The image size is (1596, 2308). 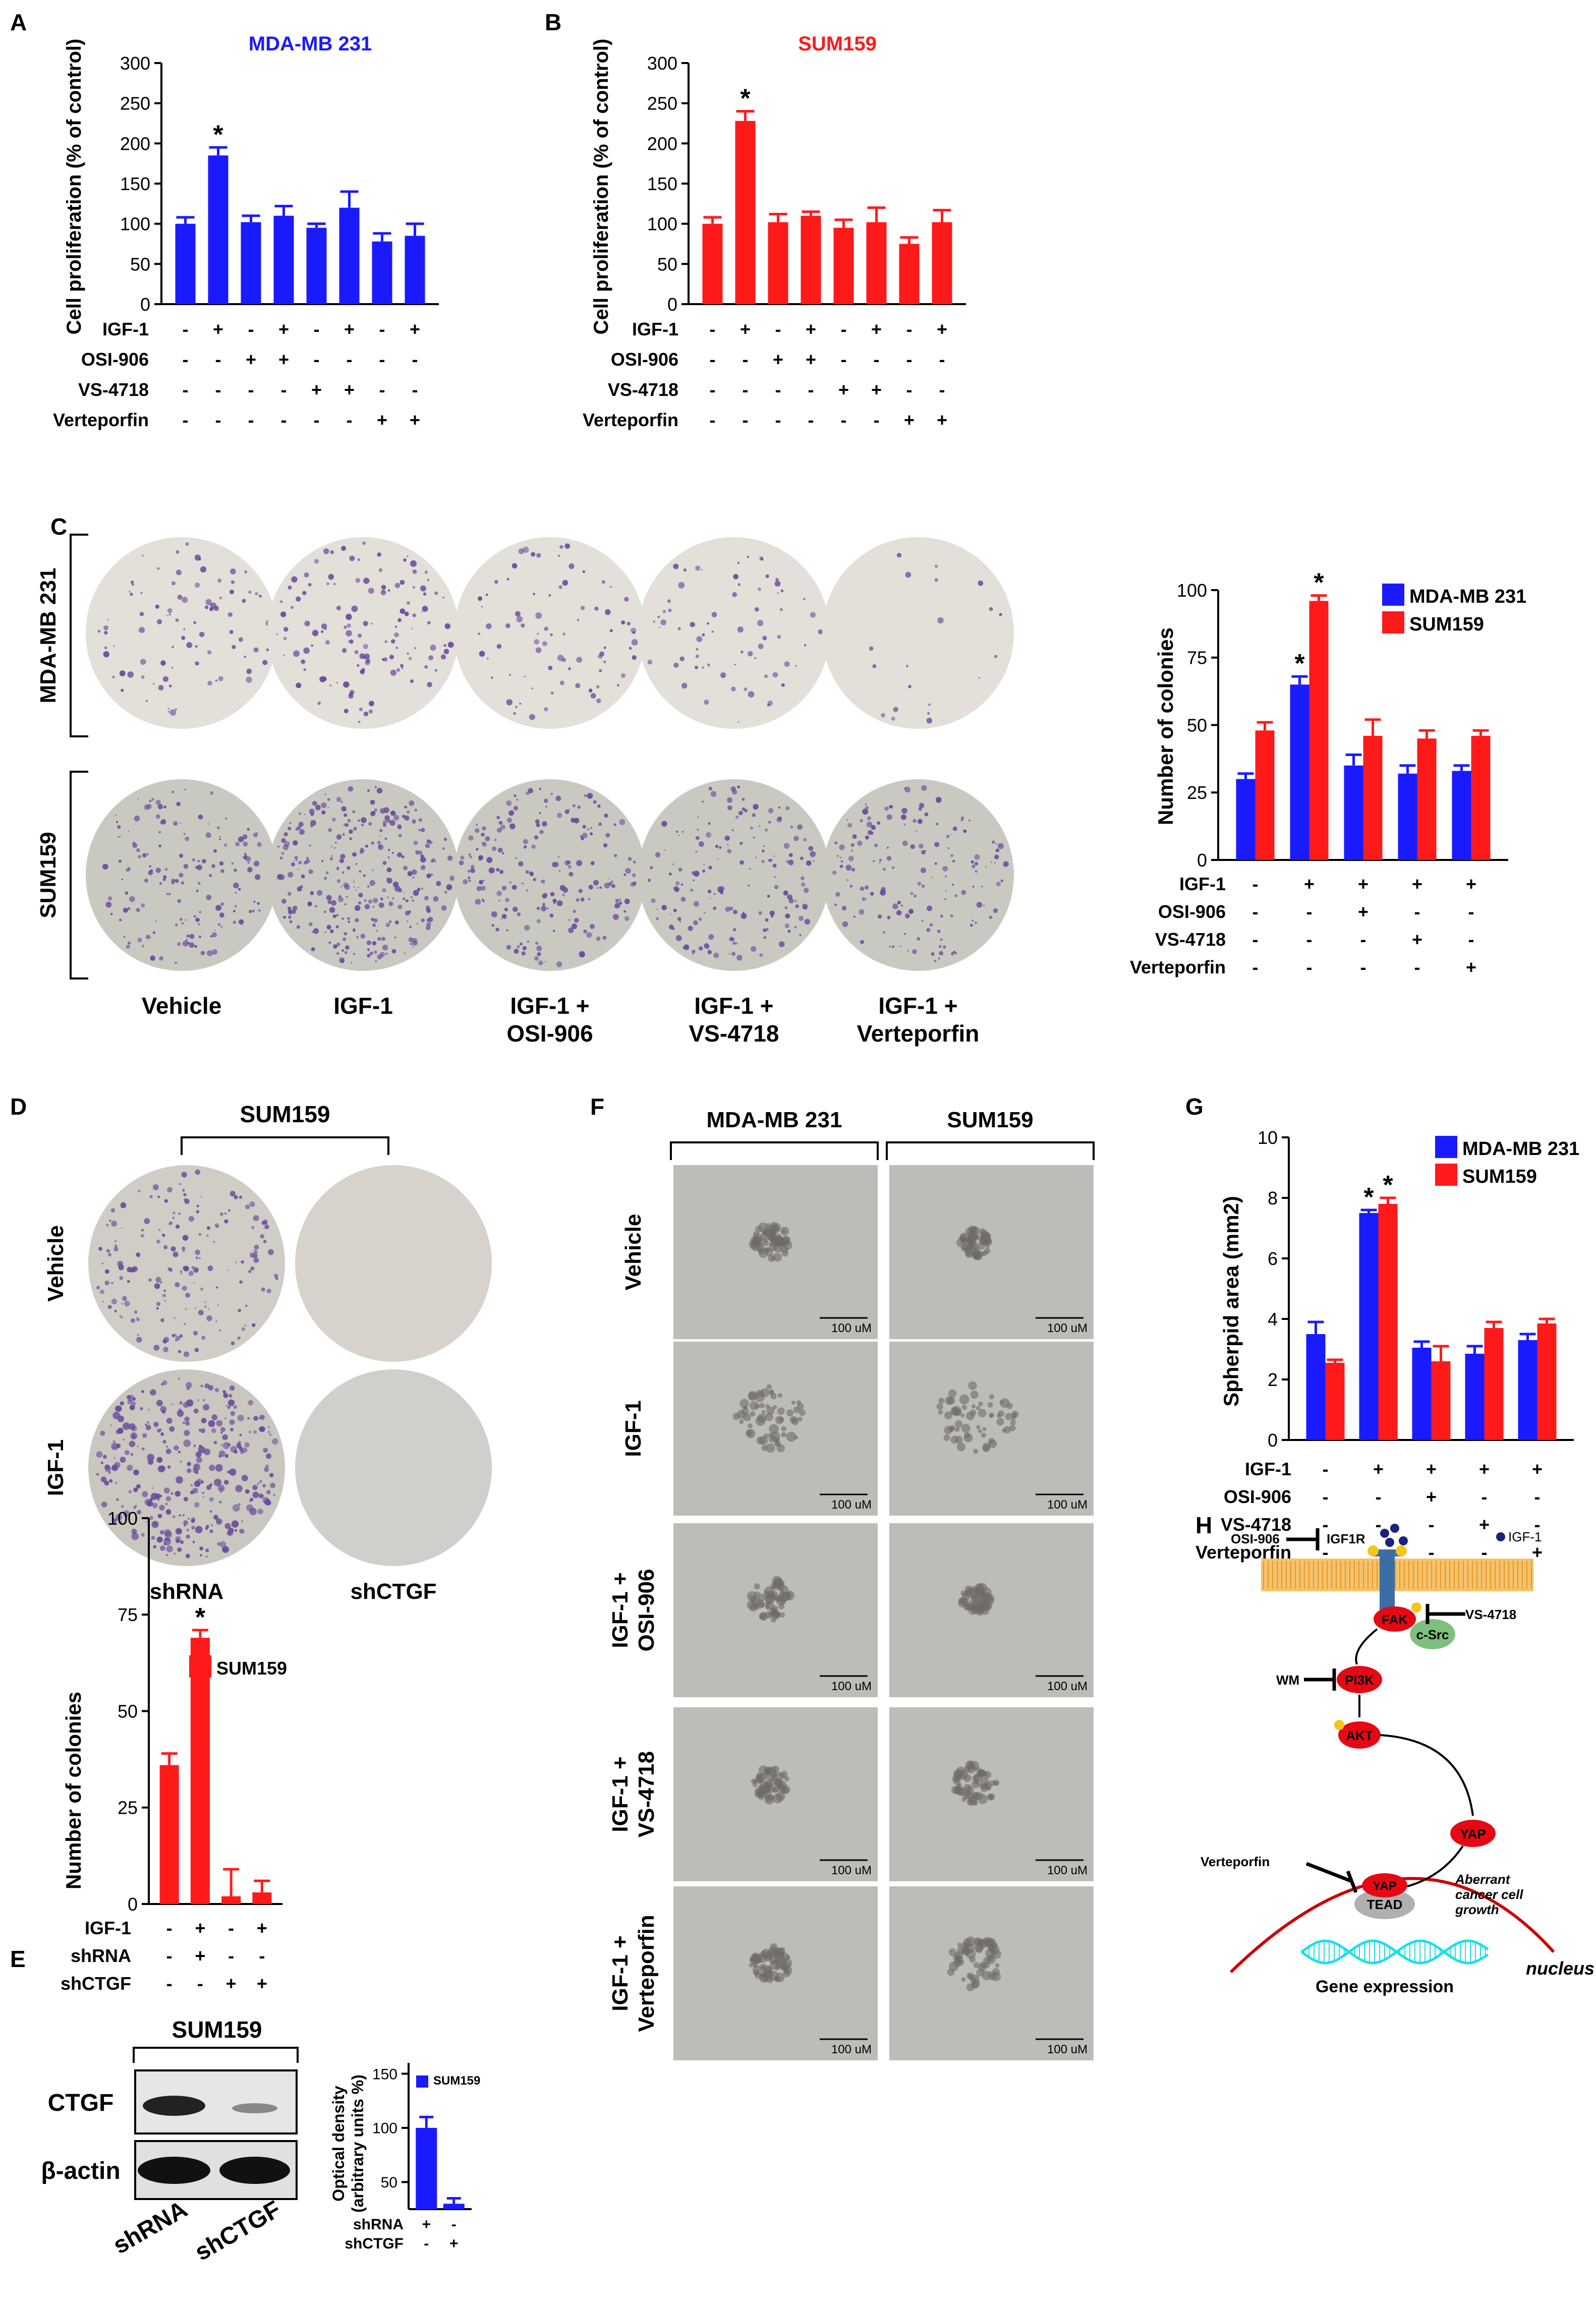 What do you see at coordinates (262, 1955) in the screenshot?
I see `chart-d-treatment-symbol: -` at bounding box center [262, 1955].